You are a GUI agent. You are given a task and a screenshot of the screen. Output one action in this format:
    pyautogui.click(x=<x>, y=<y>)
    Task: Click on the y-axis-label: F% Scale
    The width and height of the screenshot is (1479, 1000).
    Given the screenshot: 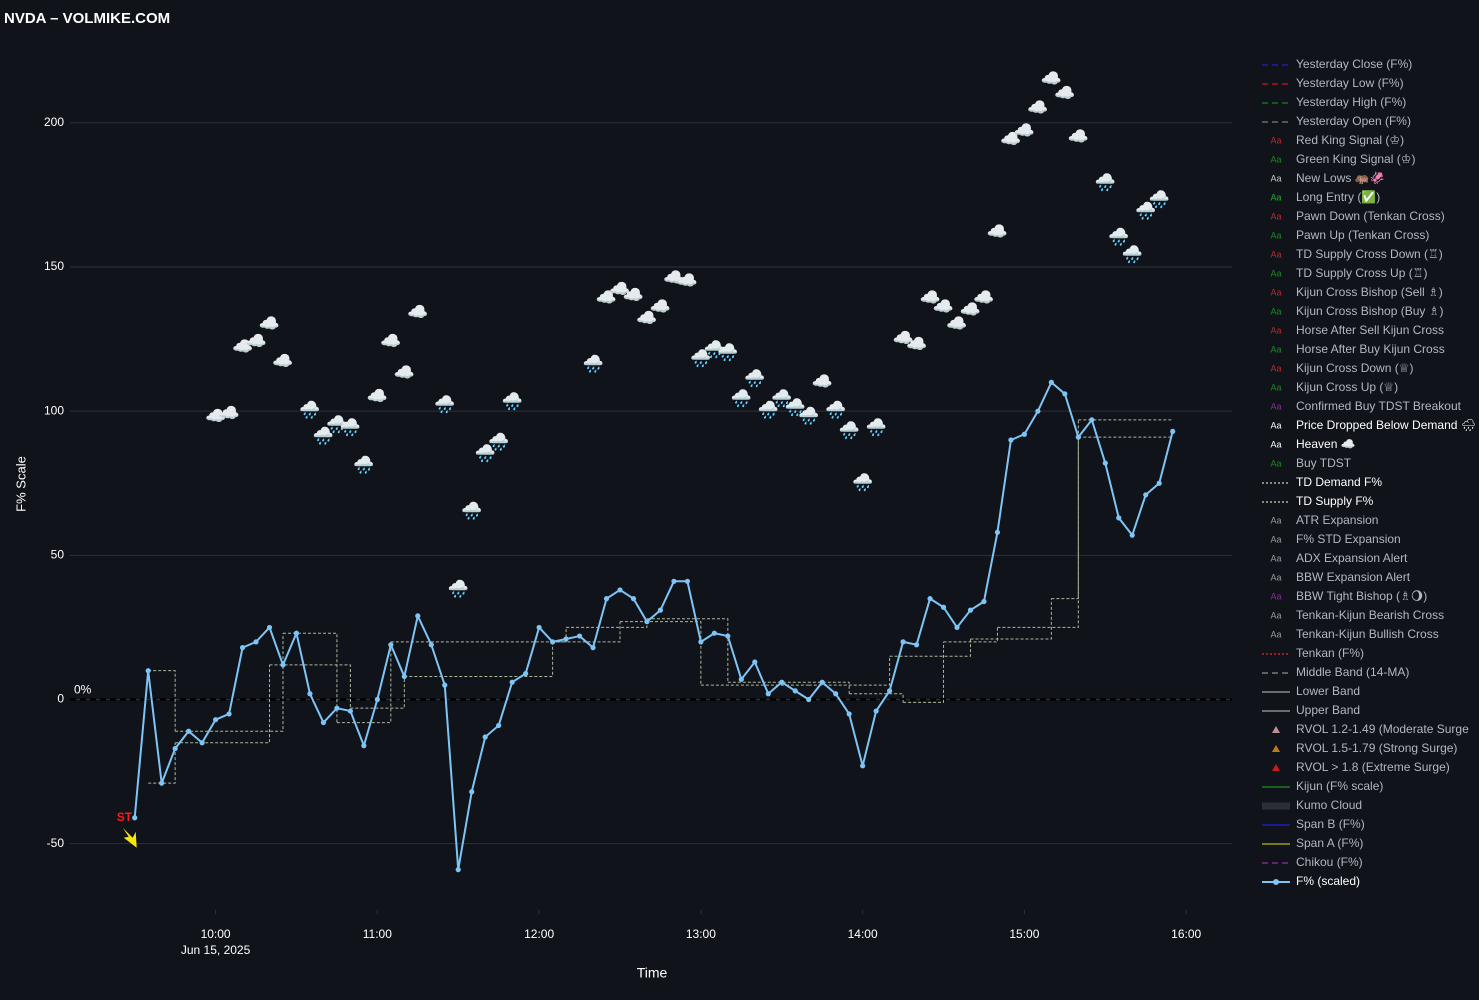 What is the action you would take?
    pyautogui.click(x=20, y=484)
    